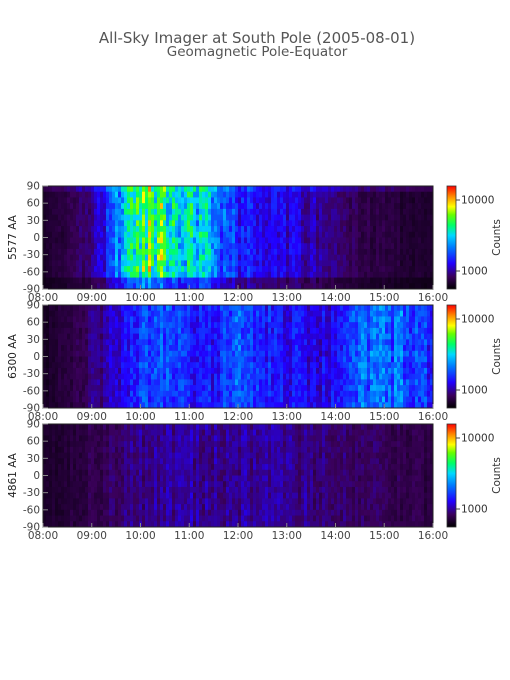  I want to click on x-tick-label: 10:00, so click(140, 298).